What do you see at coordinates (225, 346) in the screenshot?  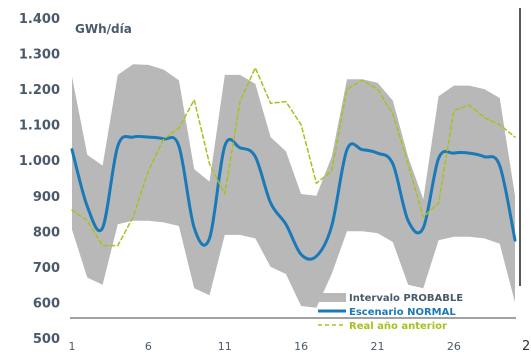 I see `x-tick-label: 11` at bounding box center [225, 346].